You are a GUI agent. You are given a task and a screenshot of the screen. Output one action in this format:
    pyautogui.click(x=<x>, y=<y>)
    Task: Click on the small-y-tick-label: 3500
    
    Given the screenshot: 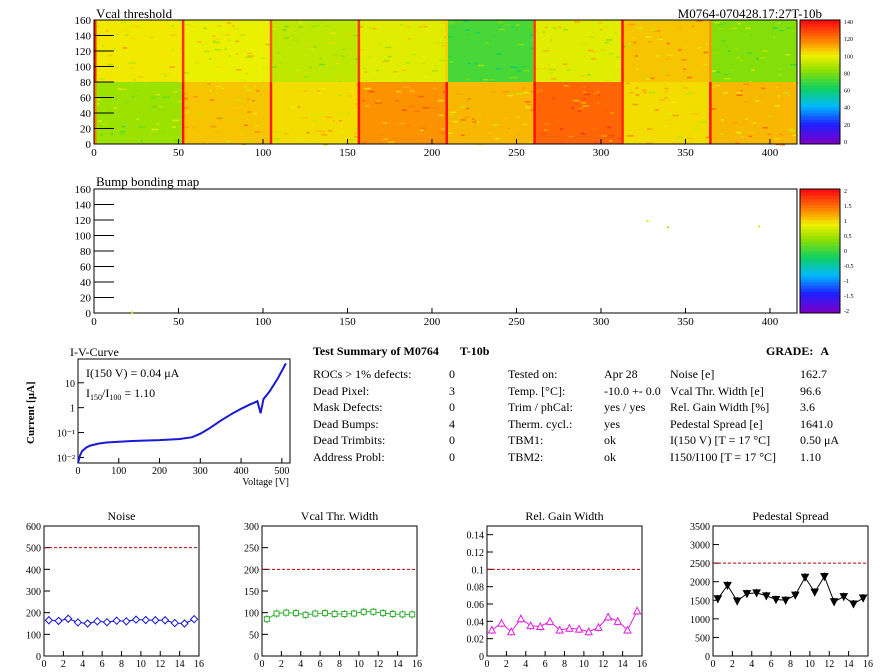 What is the action you would take?
    pyautogui.click(x=700, y=527)
    